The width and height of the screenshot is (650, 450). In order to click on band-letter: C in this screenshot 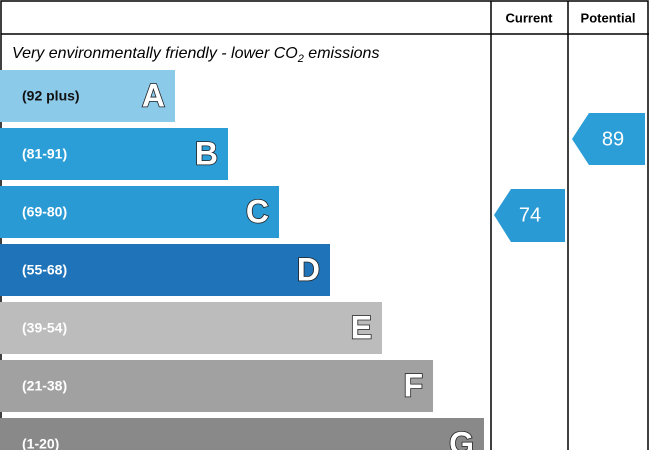, I will do `click(257, 211)`.